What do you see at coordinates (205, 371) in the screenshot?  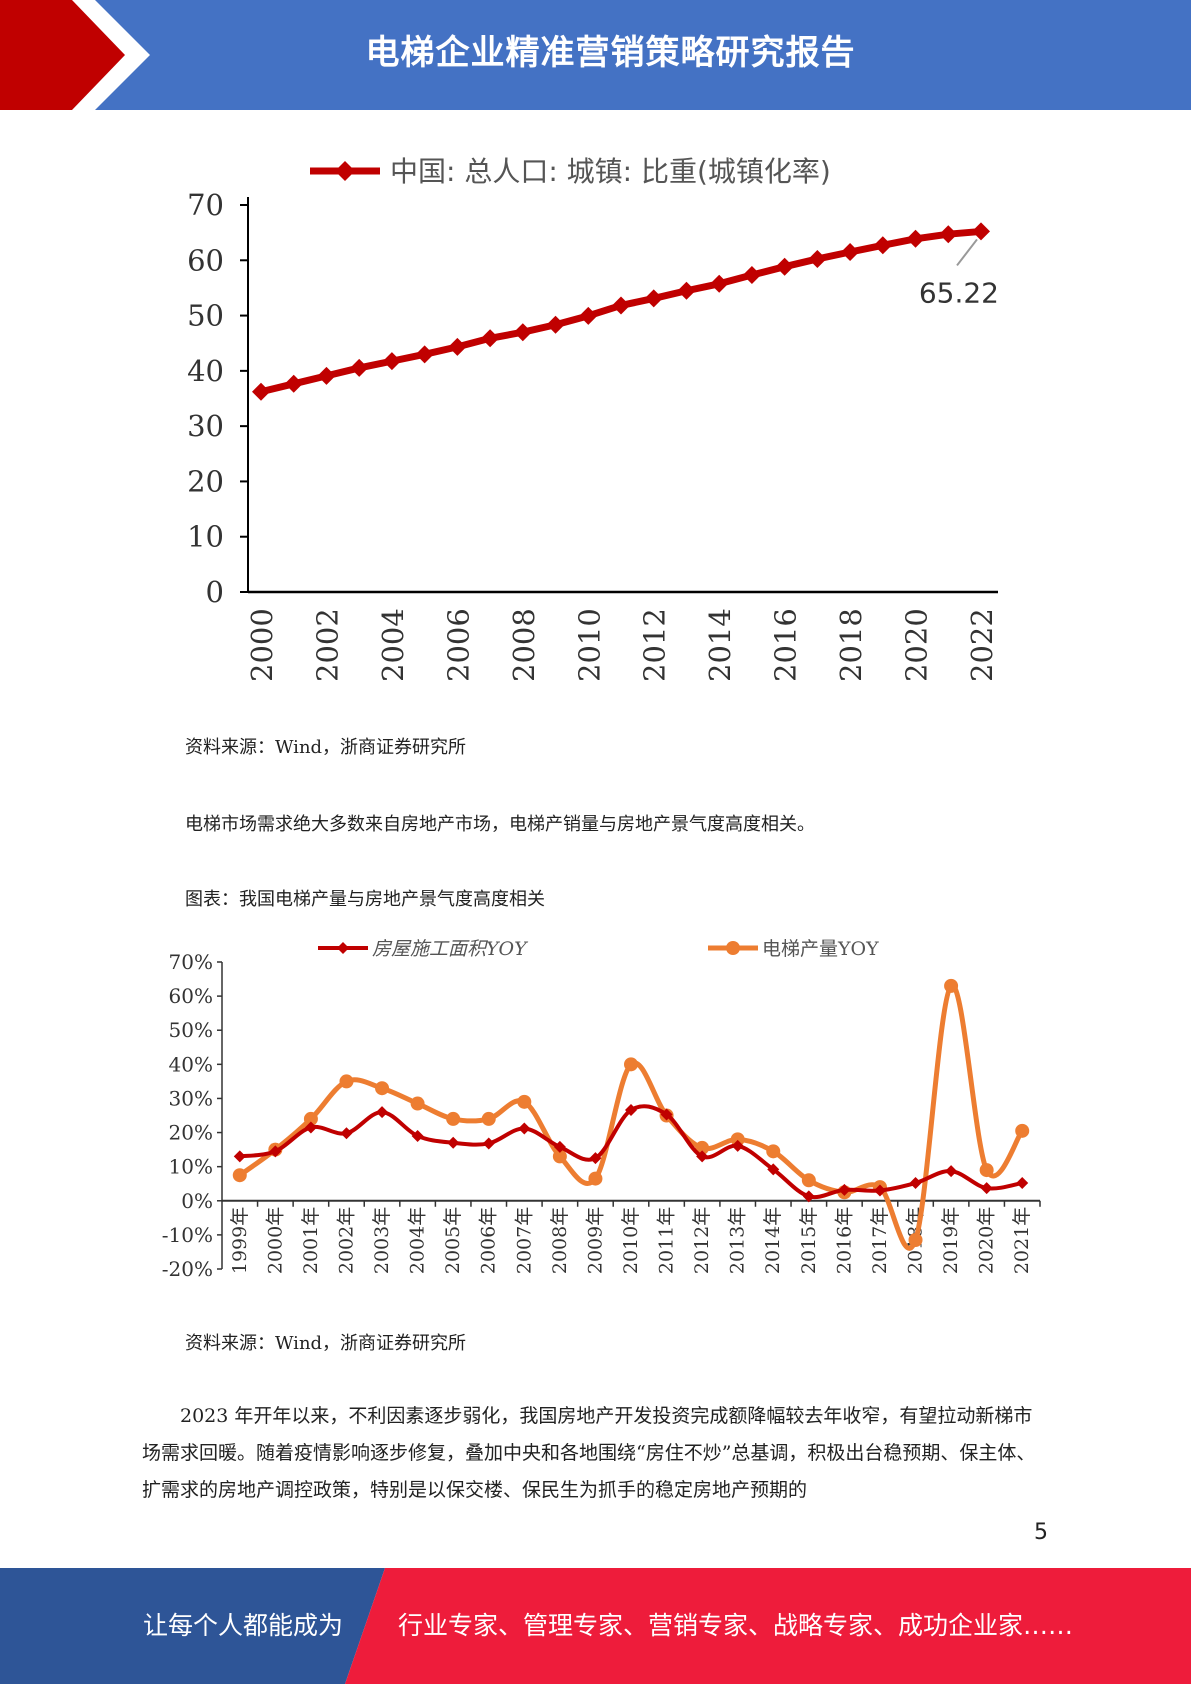 I see `y-tick-label: 40` at bounding box center [205, 371].